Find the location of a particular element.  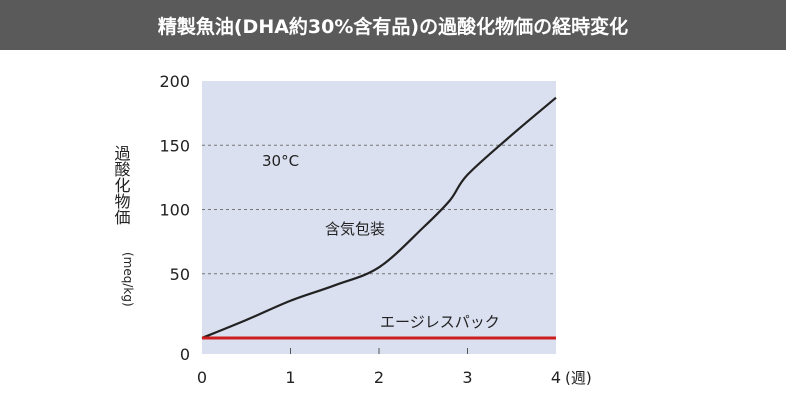

y-tick-label: 0 is located at coordinates (185, 354).